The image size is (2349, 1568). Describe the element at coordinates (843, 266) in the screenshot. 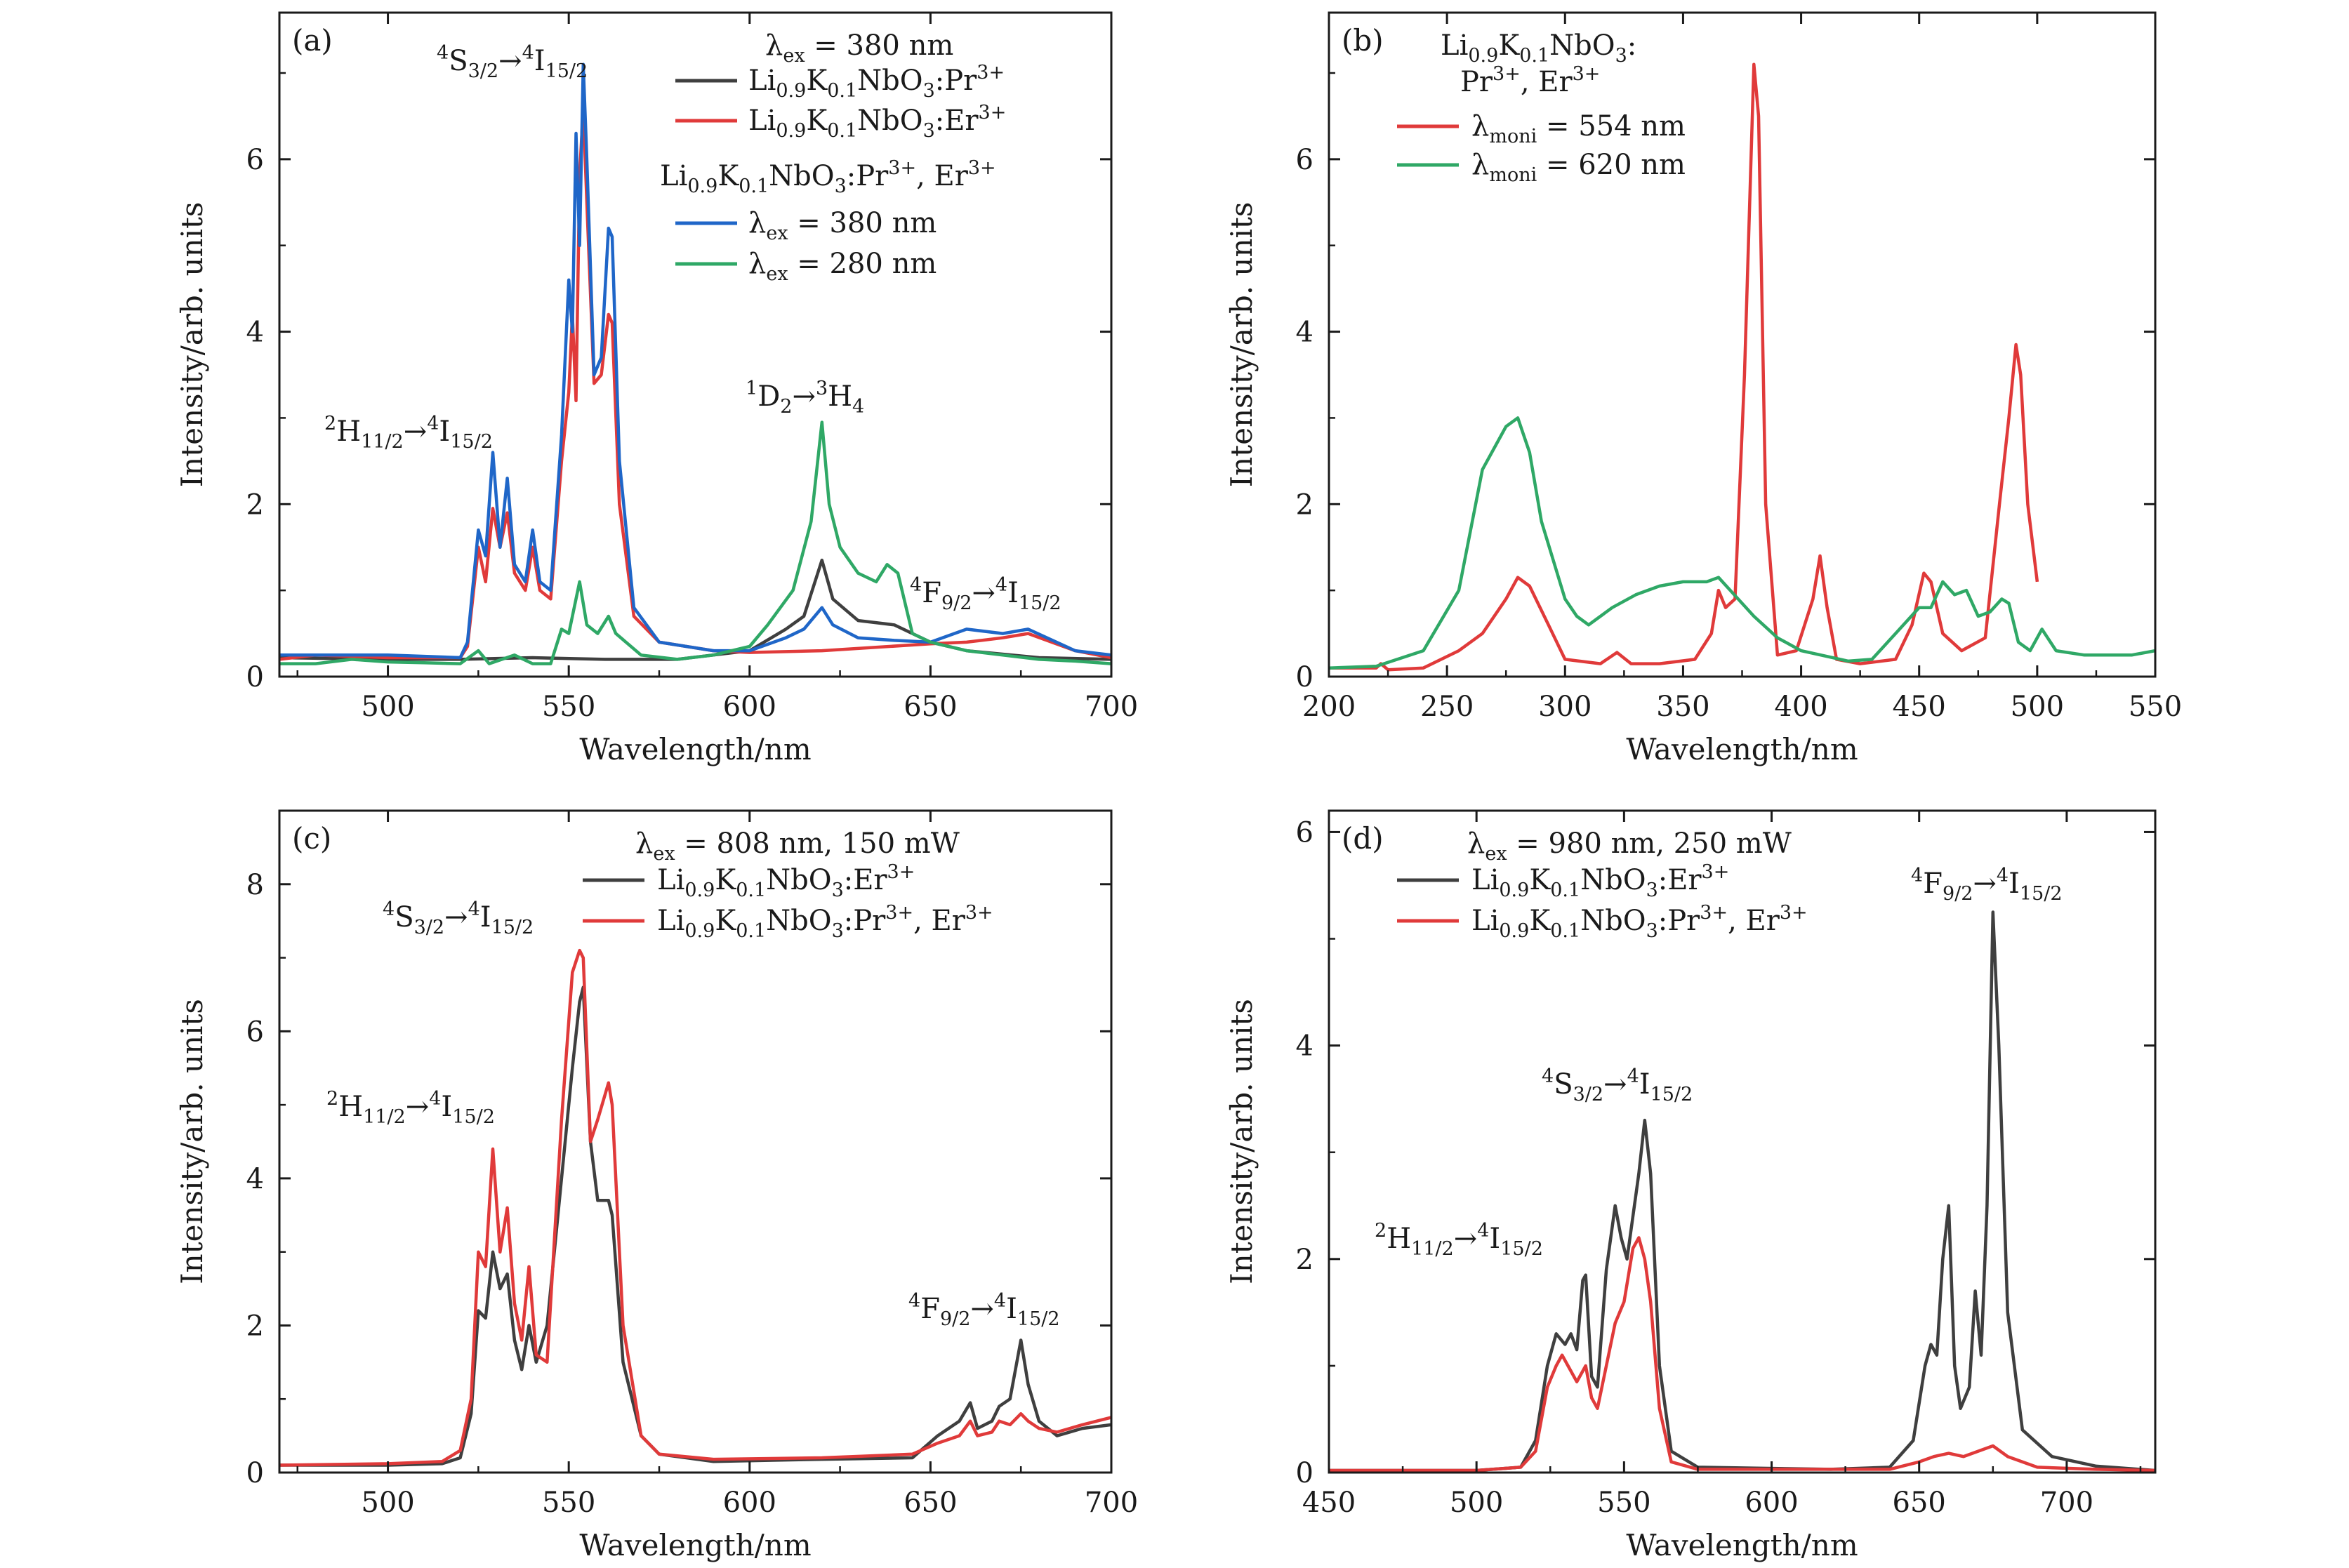

I see `legend-entry: λex = 280 nm` at that location.